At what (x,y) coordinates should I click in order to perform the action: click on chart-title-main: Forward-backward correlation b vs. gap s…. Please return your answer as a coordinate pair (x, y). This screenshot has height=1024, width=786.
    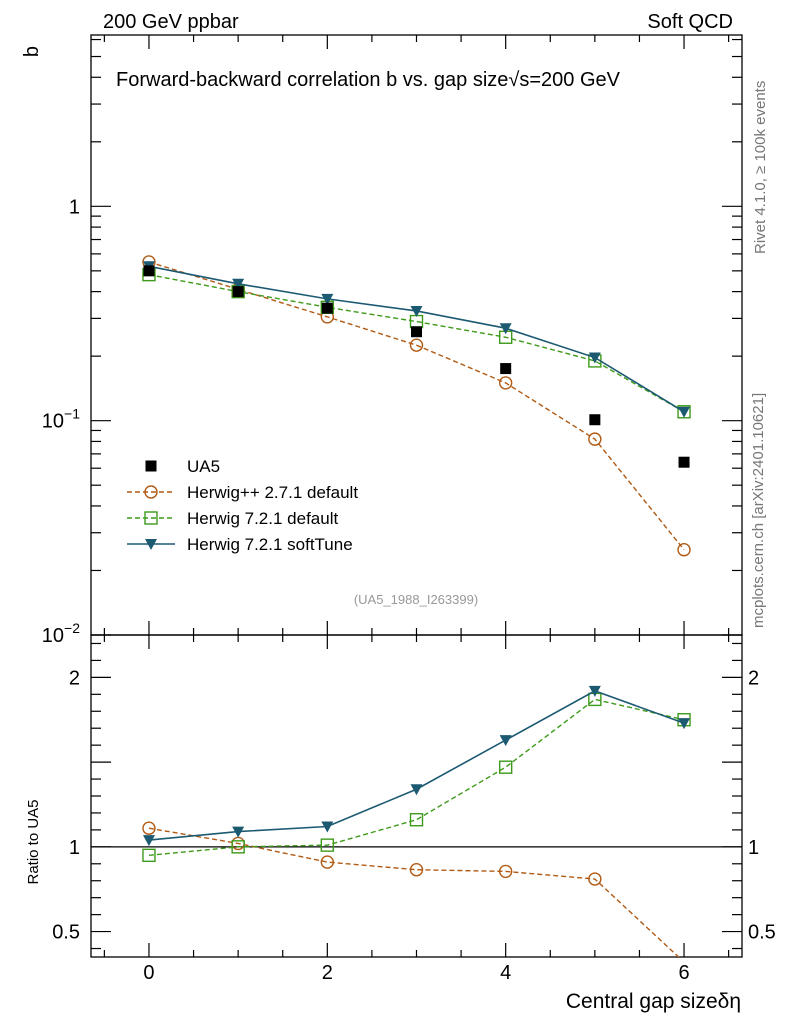
    Looking at the image, I should click on (312, 80).